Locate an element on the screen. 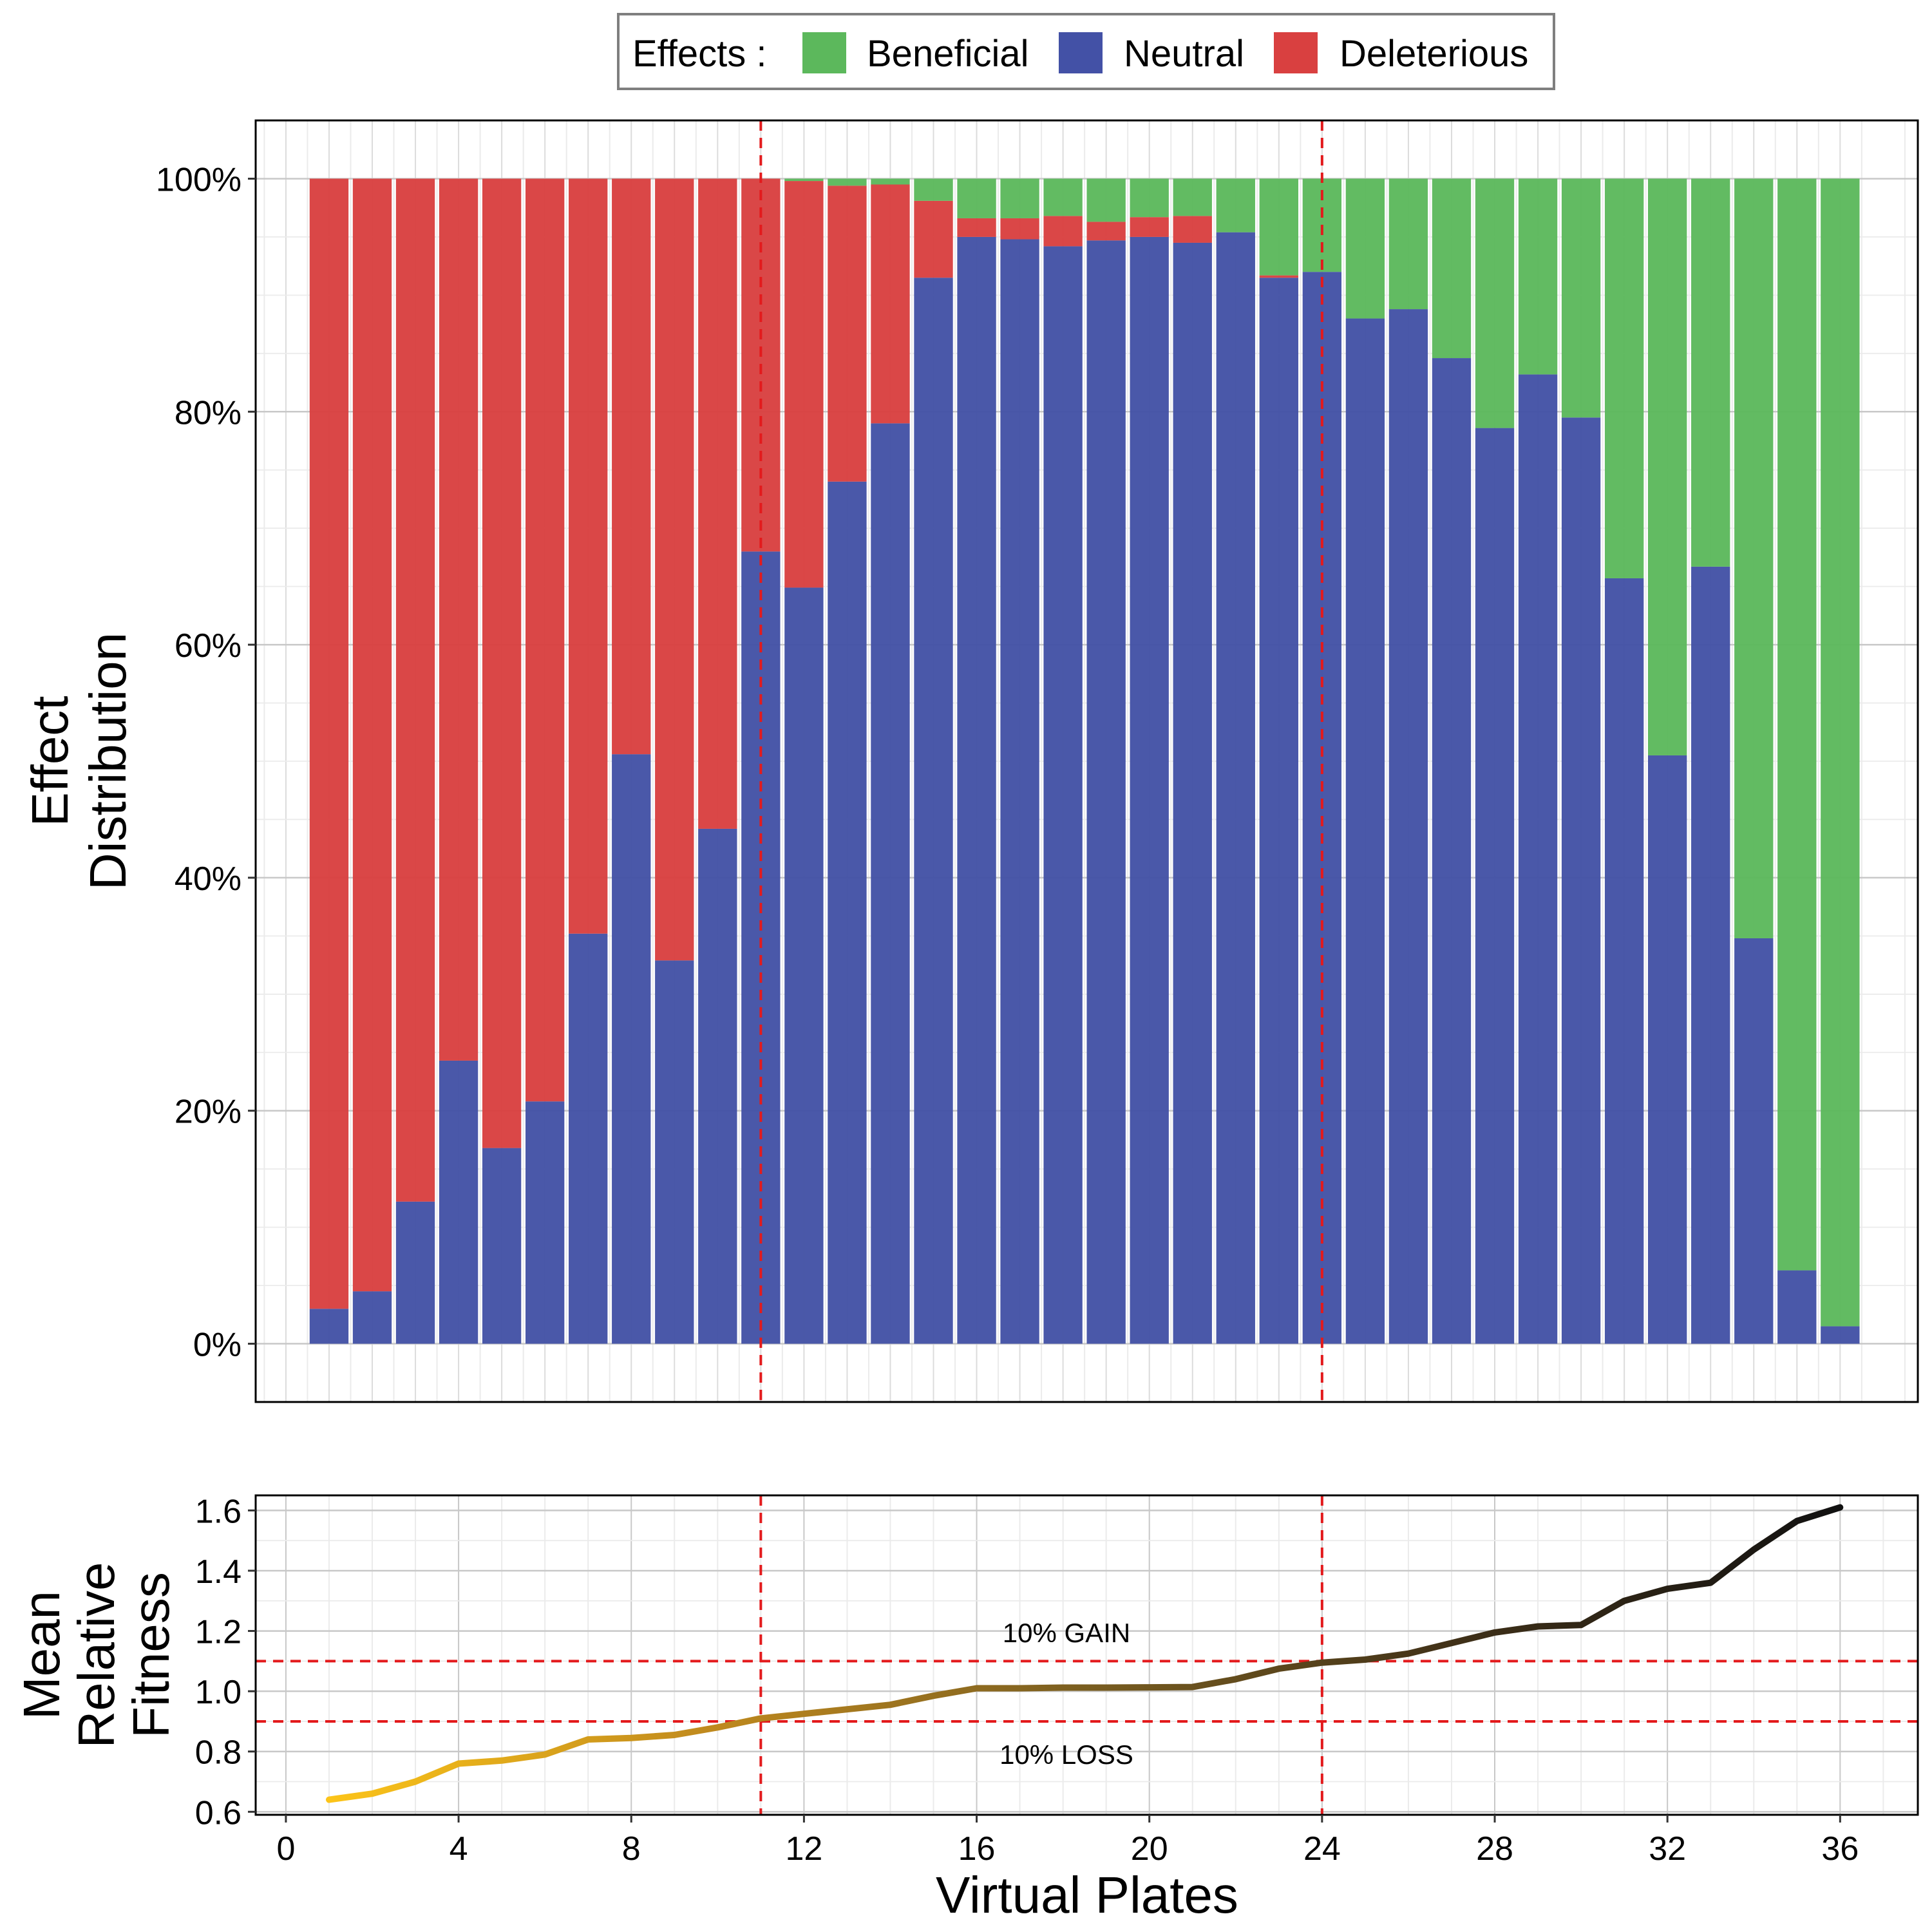 The width and height of the screenshot is (1932, 1932). x-axis-title: Virtual Plates is located at coordinates (1087, 1895).